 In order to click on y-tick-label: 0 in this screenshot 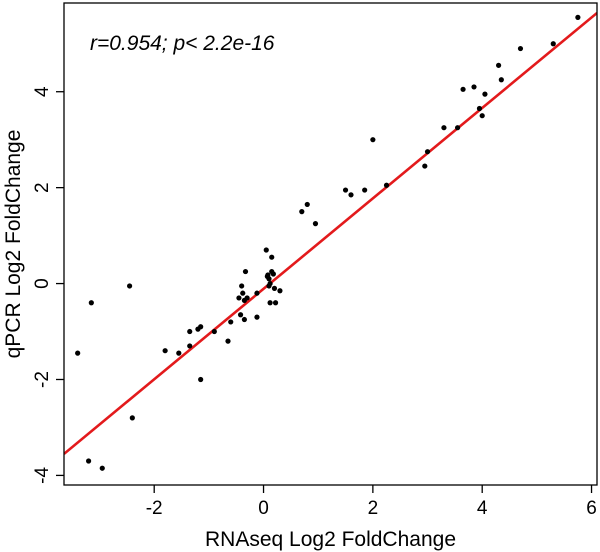, I will do `click(42, 283)`.